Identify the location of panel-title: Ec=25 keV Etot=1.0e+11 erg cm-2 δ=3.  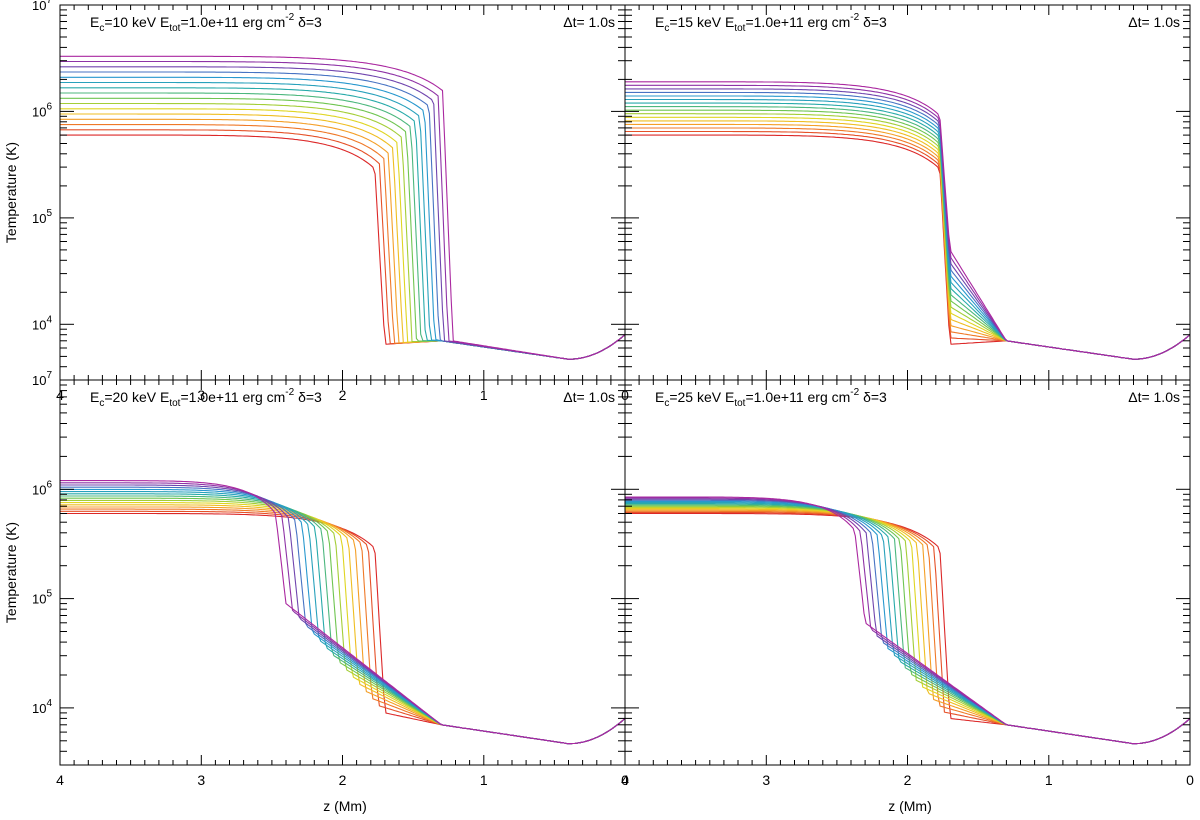
(771, 398).